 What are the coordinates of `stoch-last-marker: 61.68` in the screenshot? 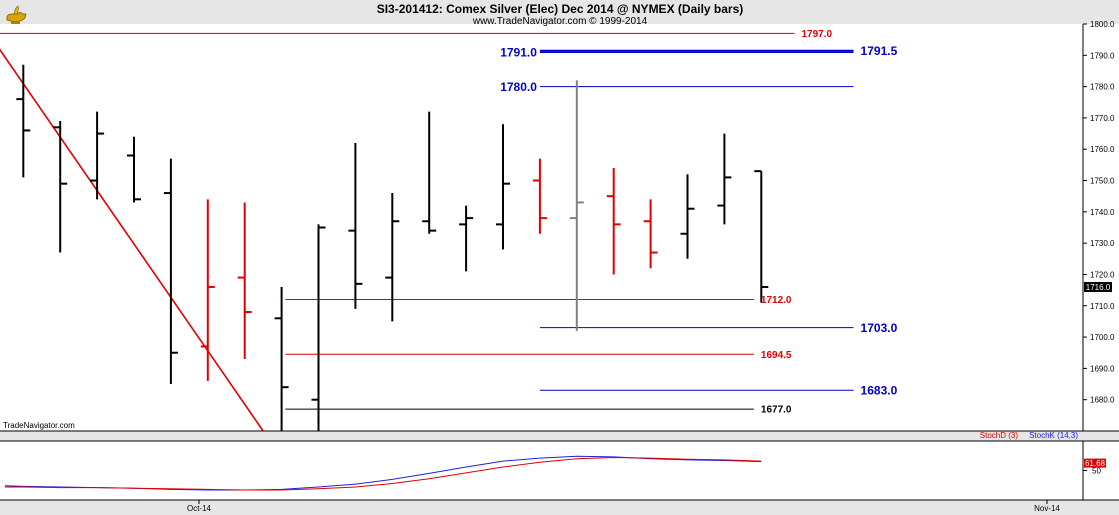 It's located at (1095, 463).